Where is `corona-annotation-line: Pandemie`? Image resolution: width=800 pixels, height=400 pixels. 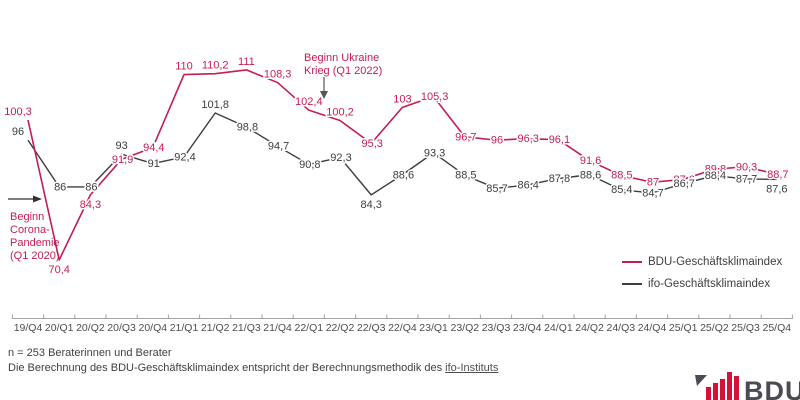
corona-annotation-line: Pandemie is located at coordinates (35, 243).